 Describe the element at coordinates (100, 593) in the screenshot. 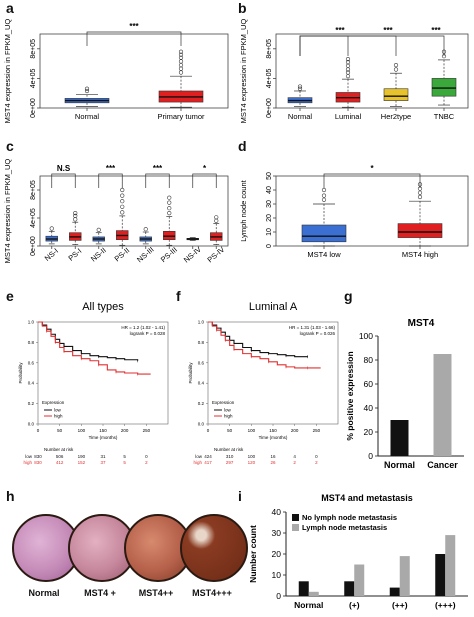

I see `histology-label-mst4-plus: MST4 +` at that location.